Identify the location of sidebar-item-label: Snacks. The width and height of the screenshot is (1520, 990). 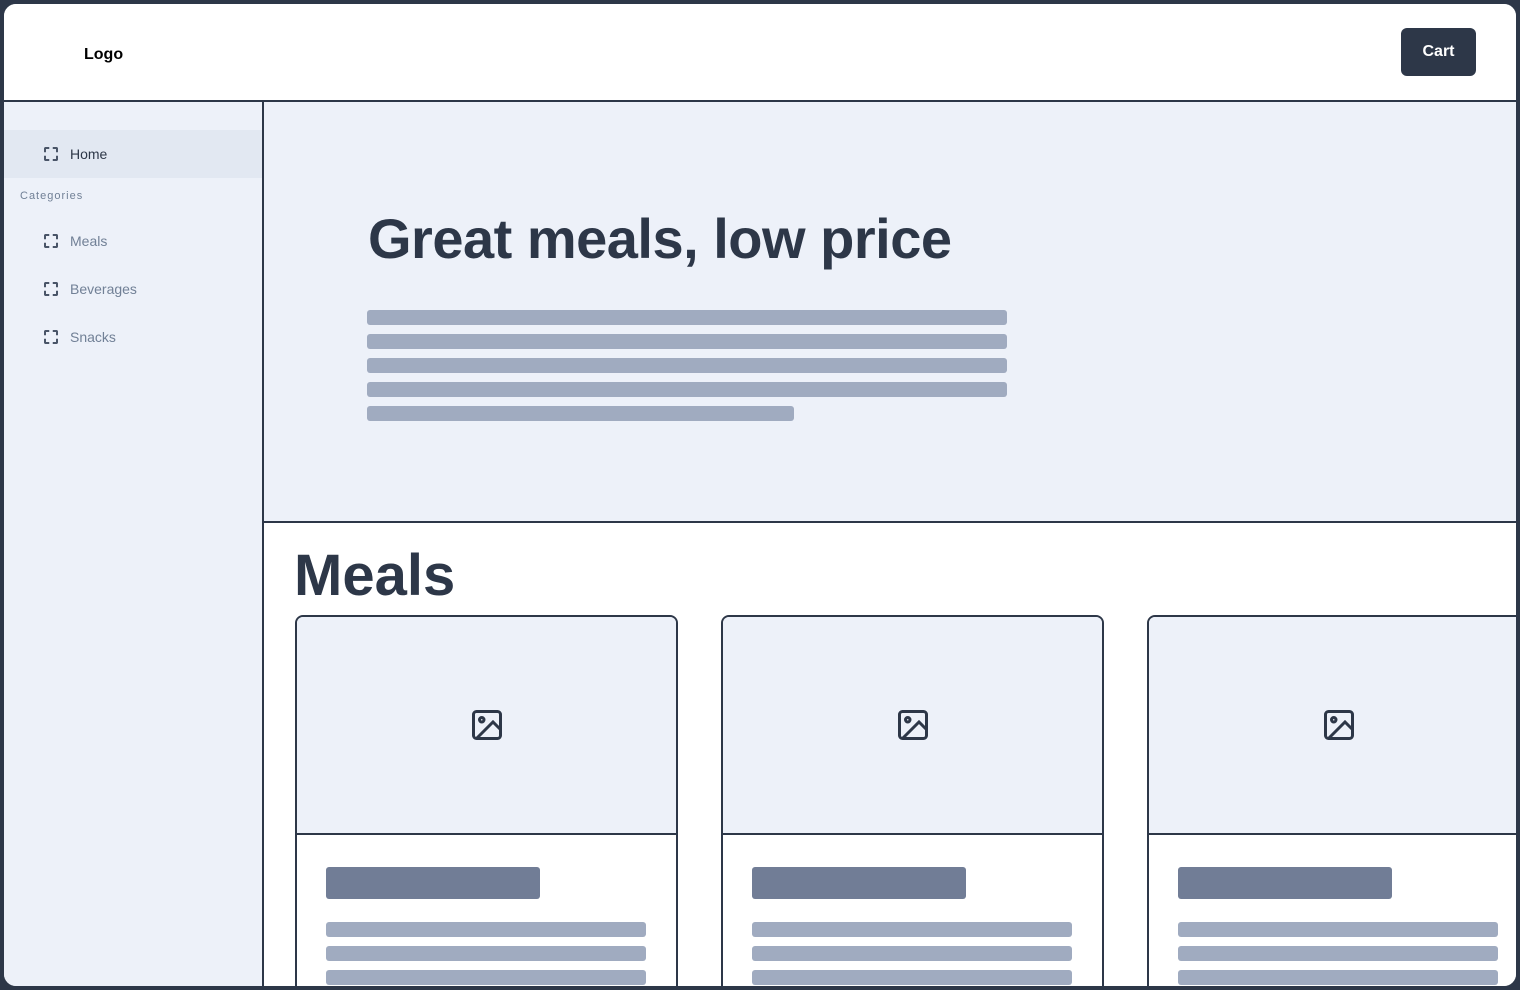
(93, 337).